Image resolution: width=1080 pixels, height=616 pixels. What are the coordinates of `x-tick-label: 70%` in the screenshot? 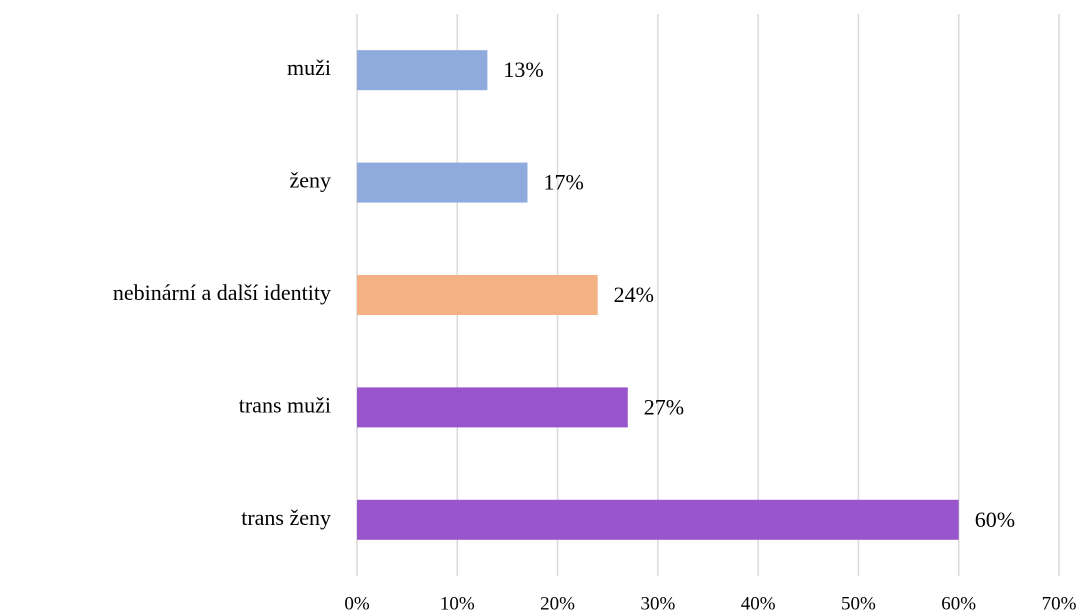 It's located at (1059, 603).